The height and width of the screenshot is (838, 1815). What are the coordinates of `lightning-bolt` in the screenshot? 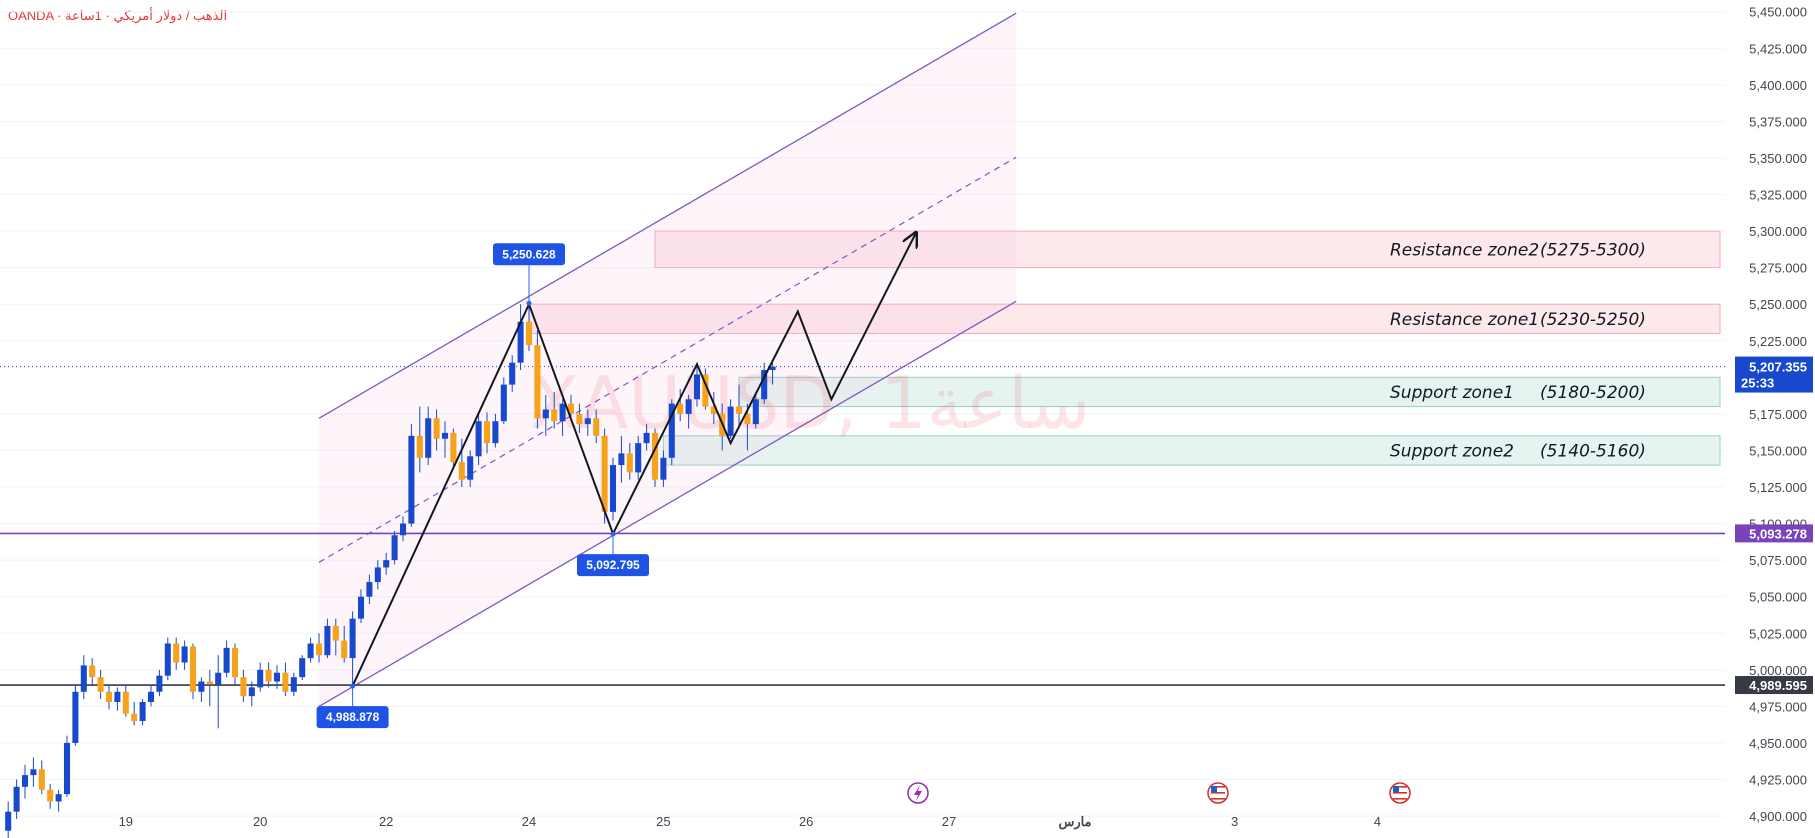 It's located at (918, 793).